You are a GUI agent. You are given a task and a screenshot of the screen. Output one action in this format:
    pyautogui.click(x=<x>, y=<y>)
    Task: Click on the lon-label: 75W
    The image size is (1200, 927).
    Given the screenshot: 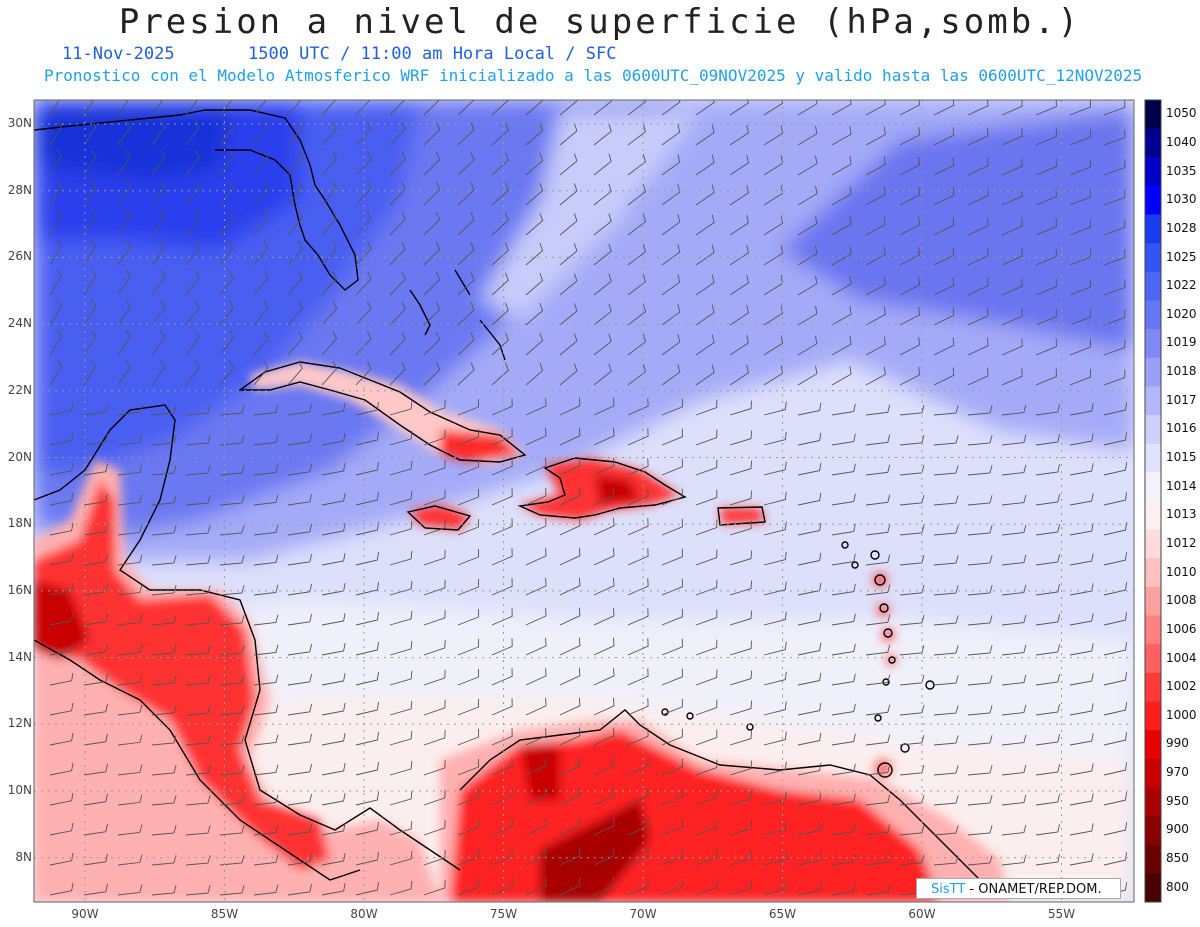 What is the action you would take?
    pyautogui.click(x=503, y=914)
    